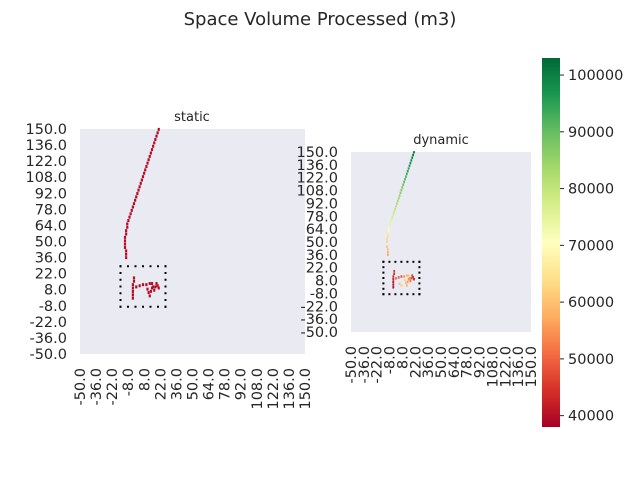 The height and width of the screenshot is (480, 640). I want to click on colorbar-gradient, so click(551, 242).